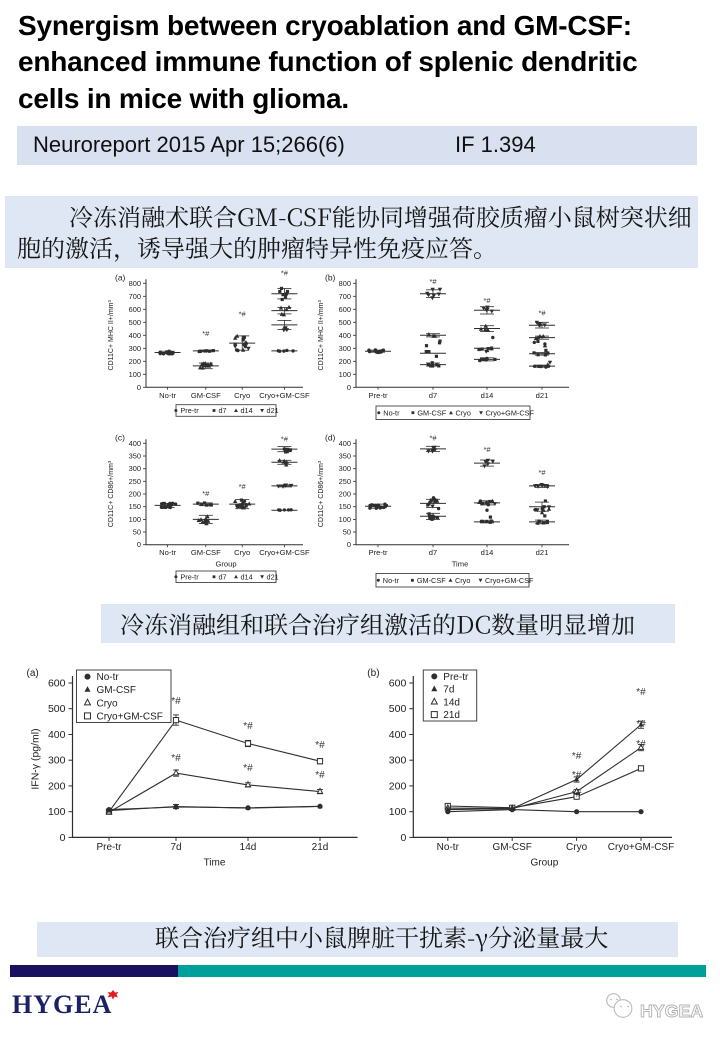 The image size is (720, 1040). What do you see at coordinates (175, 847) in the screenshot?
I see `svg-text: 7d` at bounding box center [175, 847].